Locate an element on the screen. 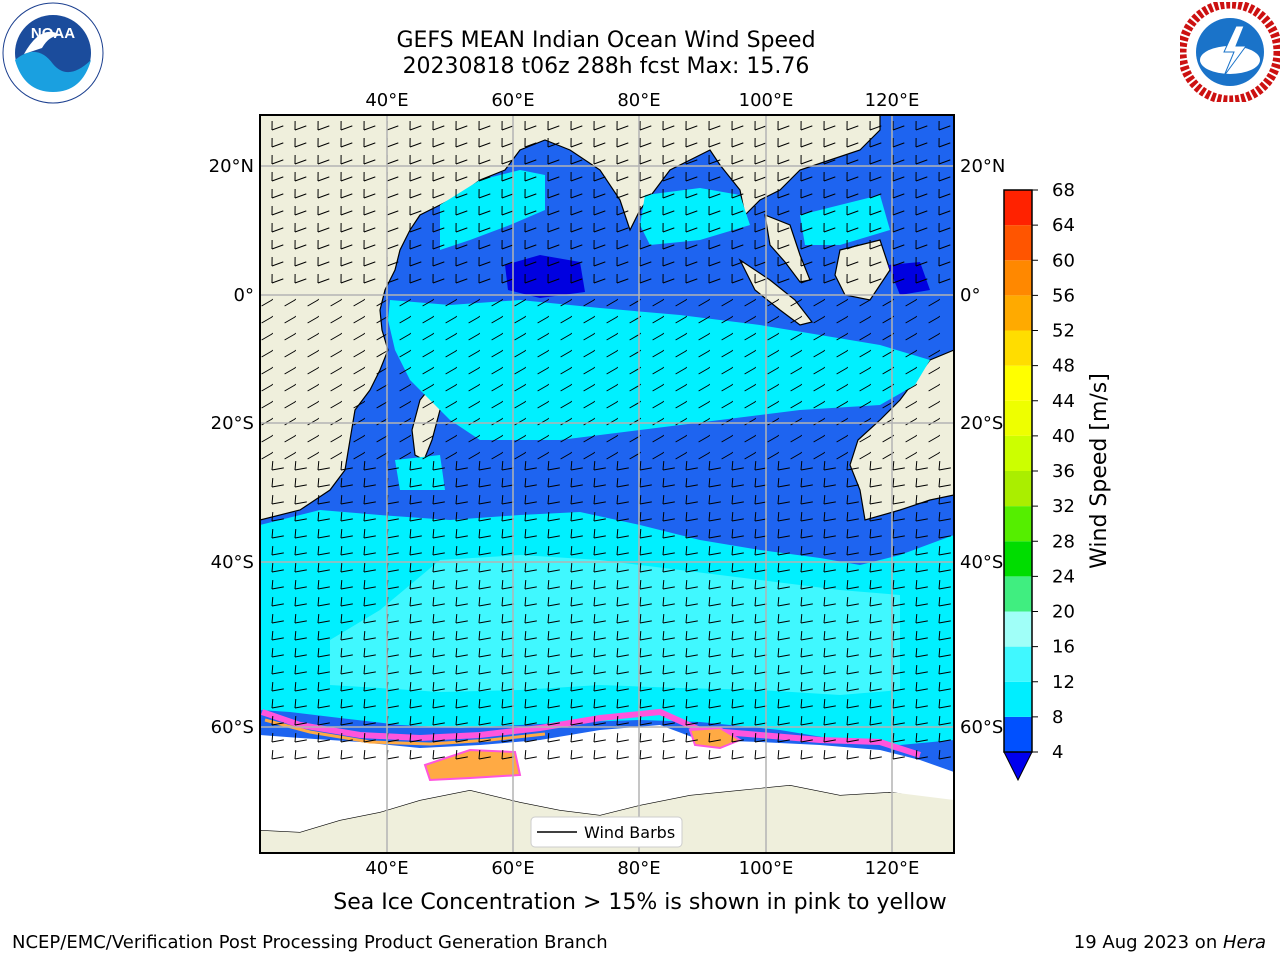  lat-label-left-0: 0° is located at coordinates (244, 295).